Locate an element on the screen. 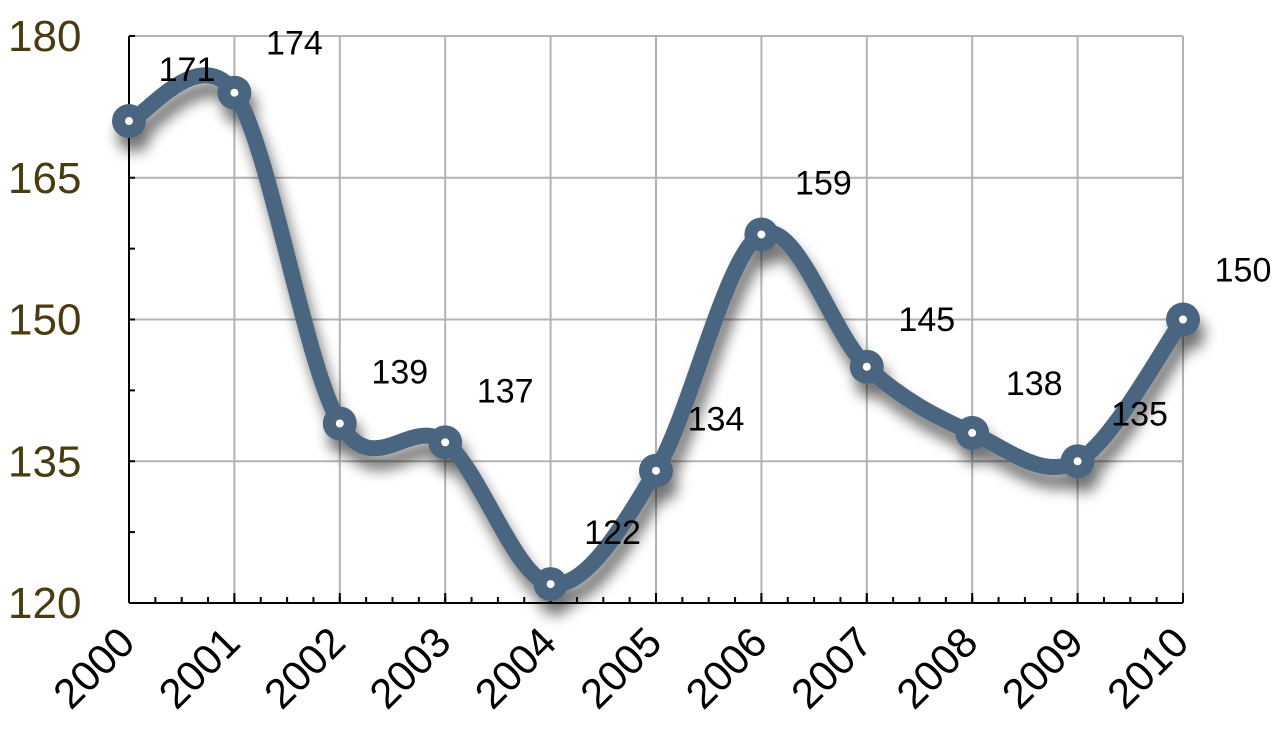 This screenshot has width=1276, height=738. data-label: 137 is located at coordinates (505, 391).